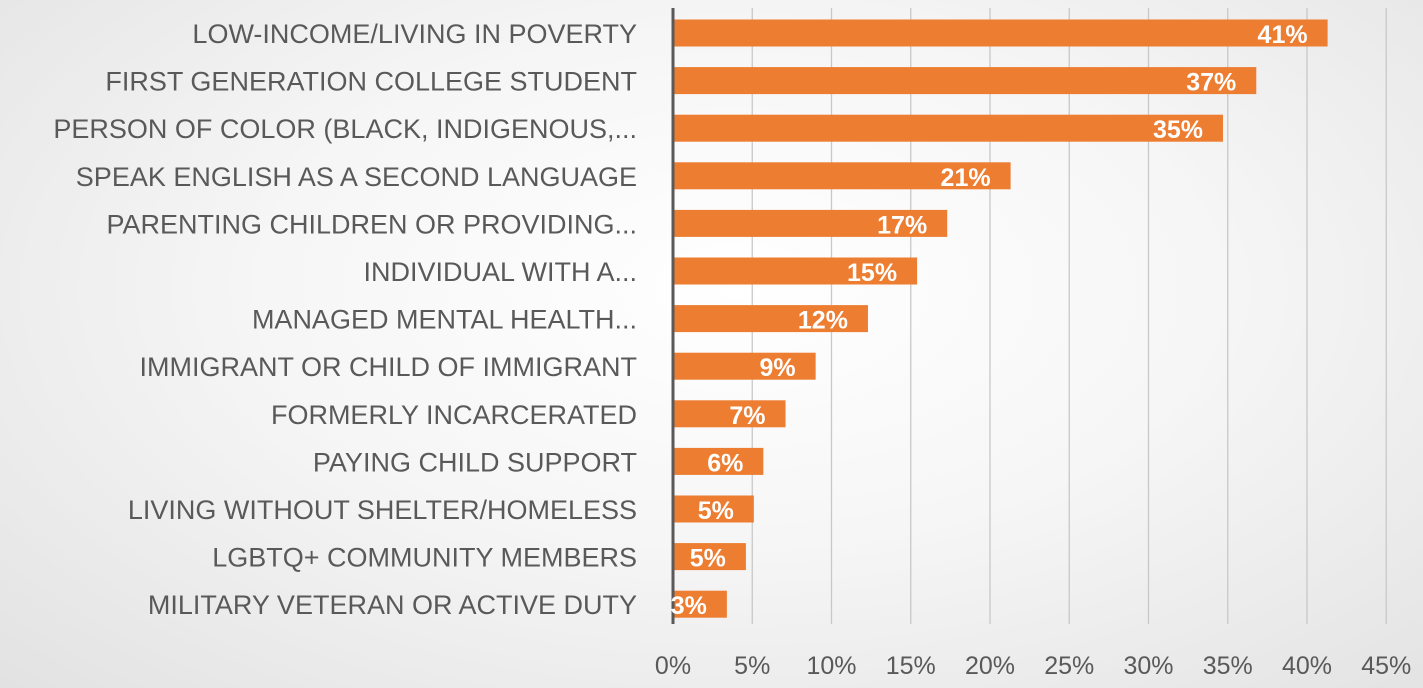 The height and width of the screenshot is (688, 1423). What do you see at coordinates (752, 666) in the screenshot?
I see `x-tick-label-5: 5%` at bounding box center [752, 666].